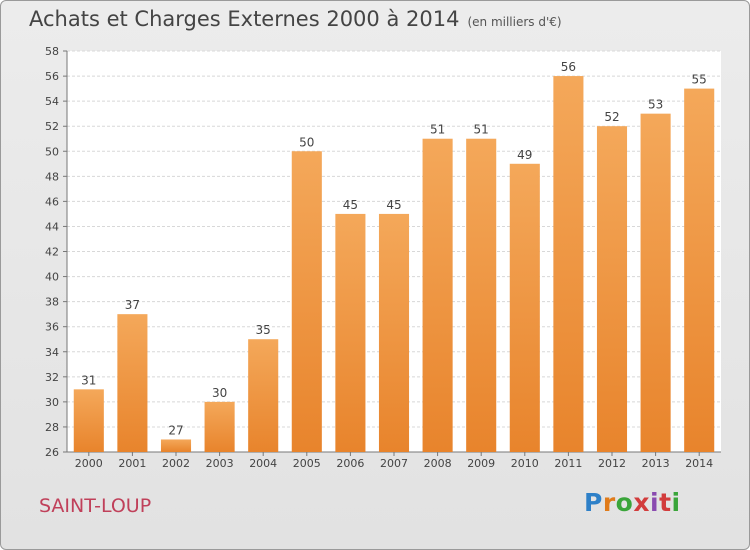 Image resolution: width=750 pixels, height=550 pixels. Describe the element at coordinates (175, 430) in the screenshot. I see `value-label-2002: 27` at that location.